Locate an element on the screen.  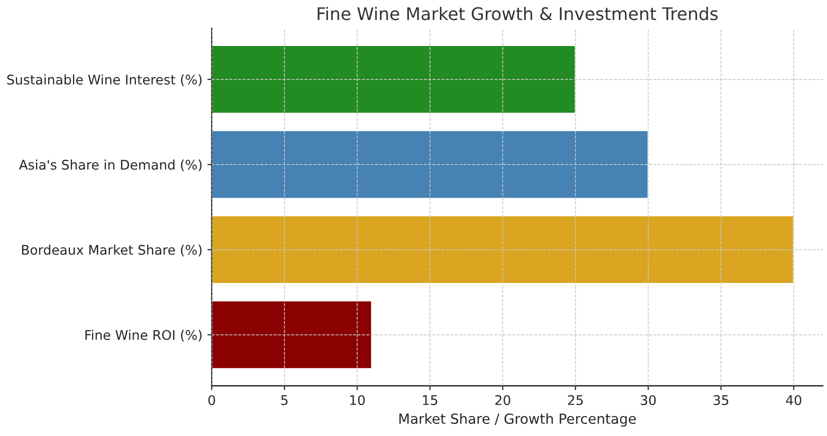
y-tick-label: Asia's Share in Demand (%) is located at coordinates (110, 166).